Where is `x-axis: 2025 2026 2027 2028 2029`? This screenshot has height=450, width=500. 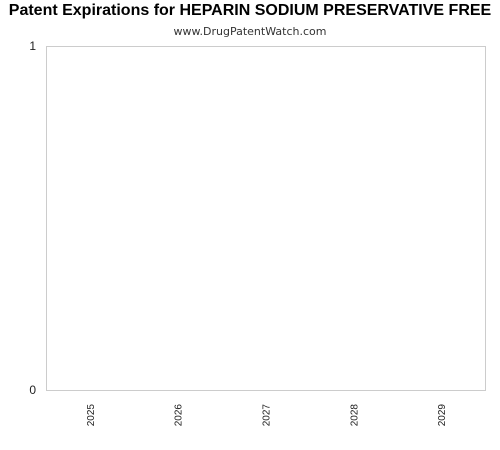 x-axis: 2025 2026 2027 2028 2029 is located at coordinates (267, 415).